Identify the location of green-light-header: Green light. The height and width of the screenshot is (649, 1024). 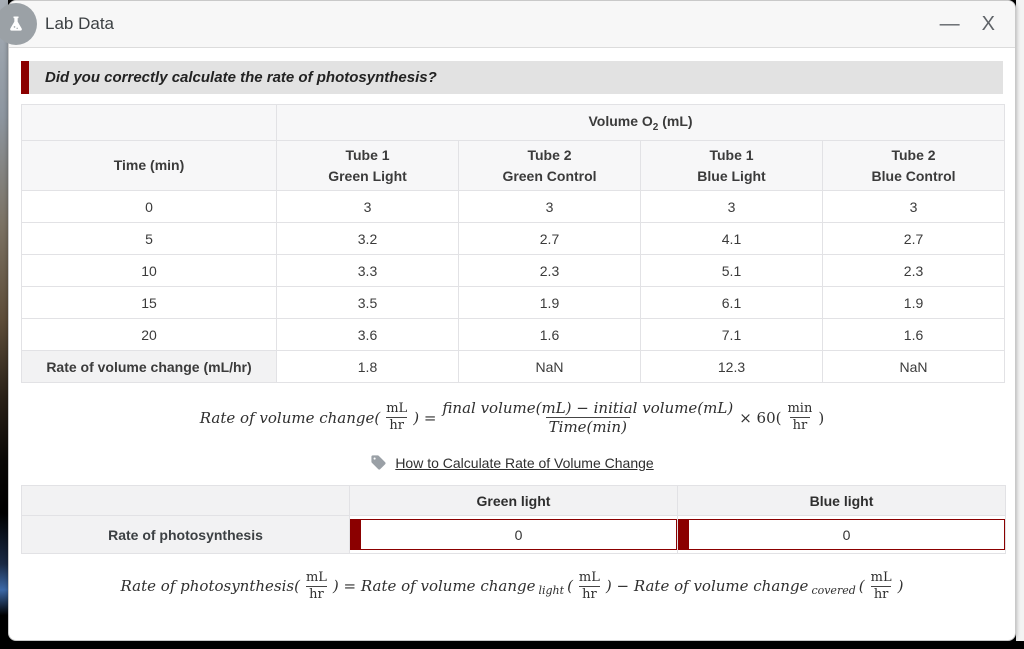
(513, 500).